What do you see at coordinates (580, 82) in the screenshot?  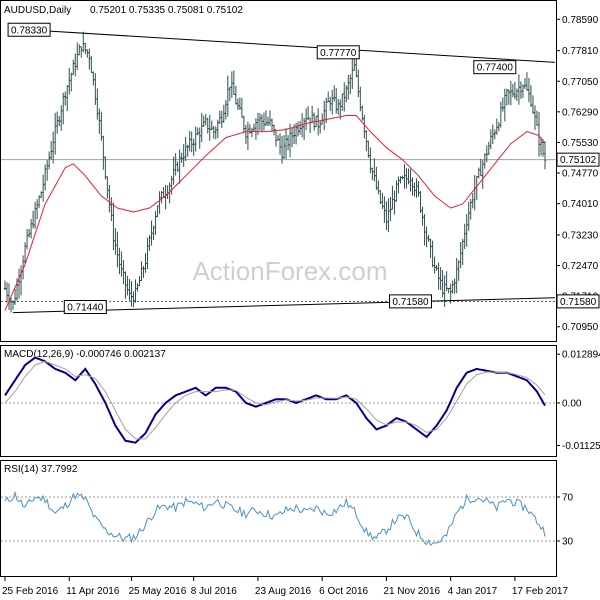 I see `price-y-tick-label: 0.77050` at bounding box center [580, 82].